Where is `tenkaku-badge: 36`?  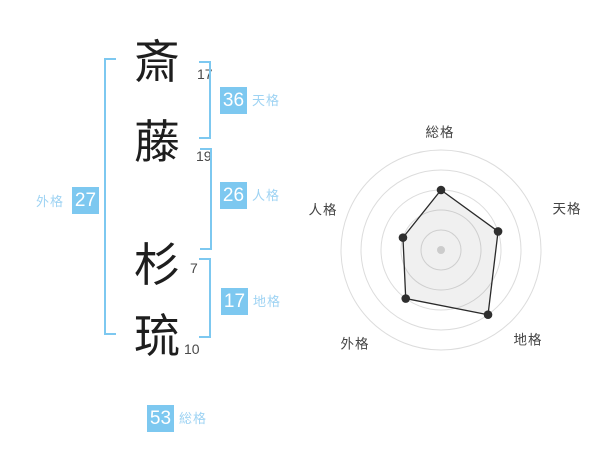 tenkaku-badge: 36 is located at coordinates (233, 100).